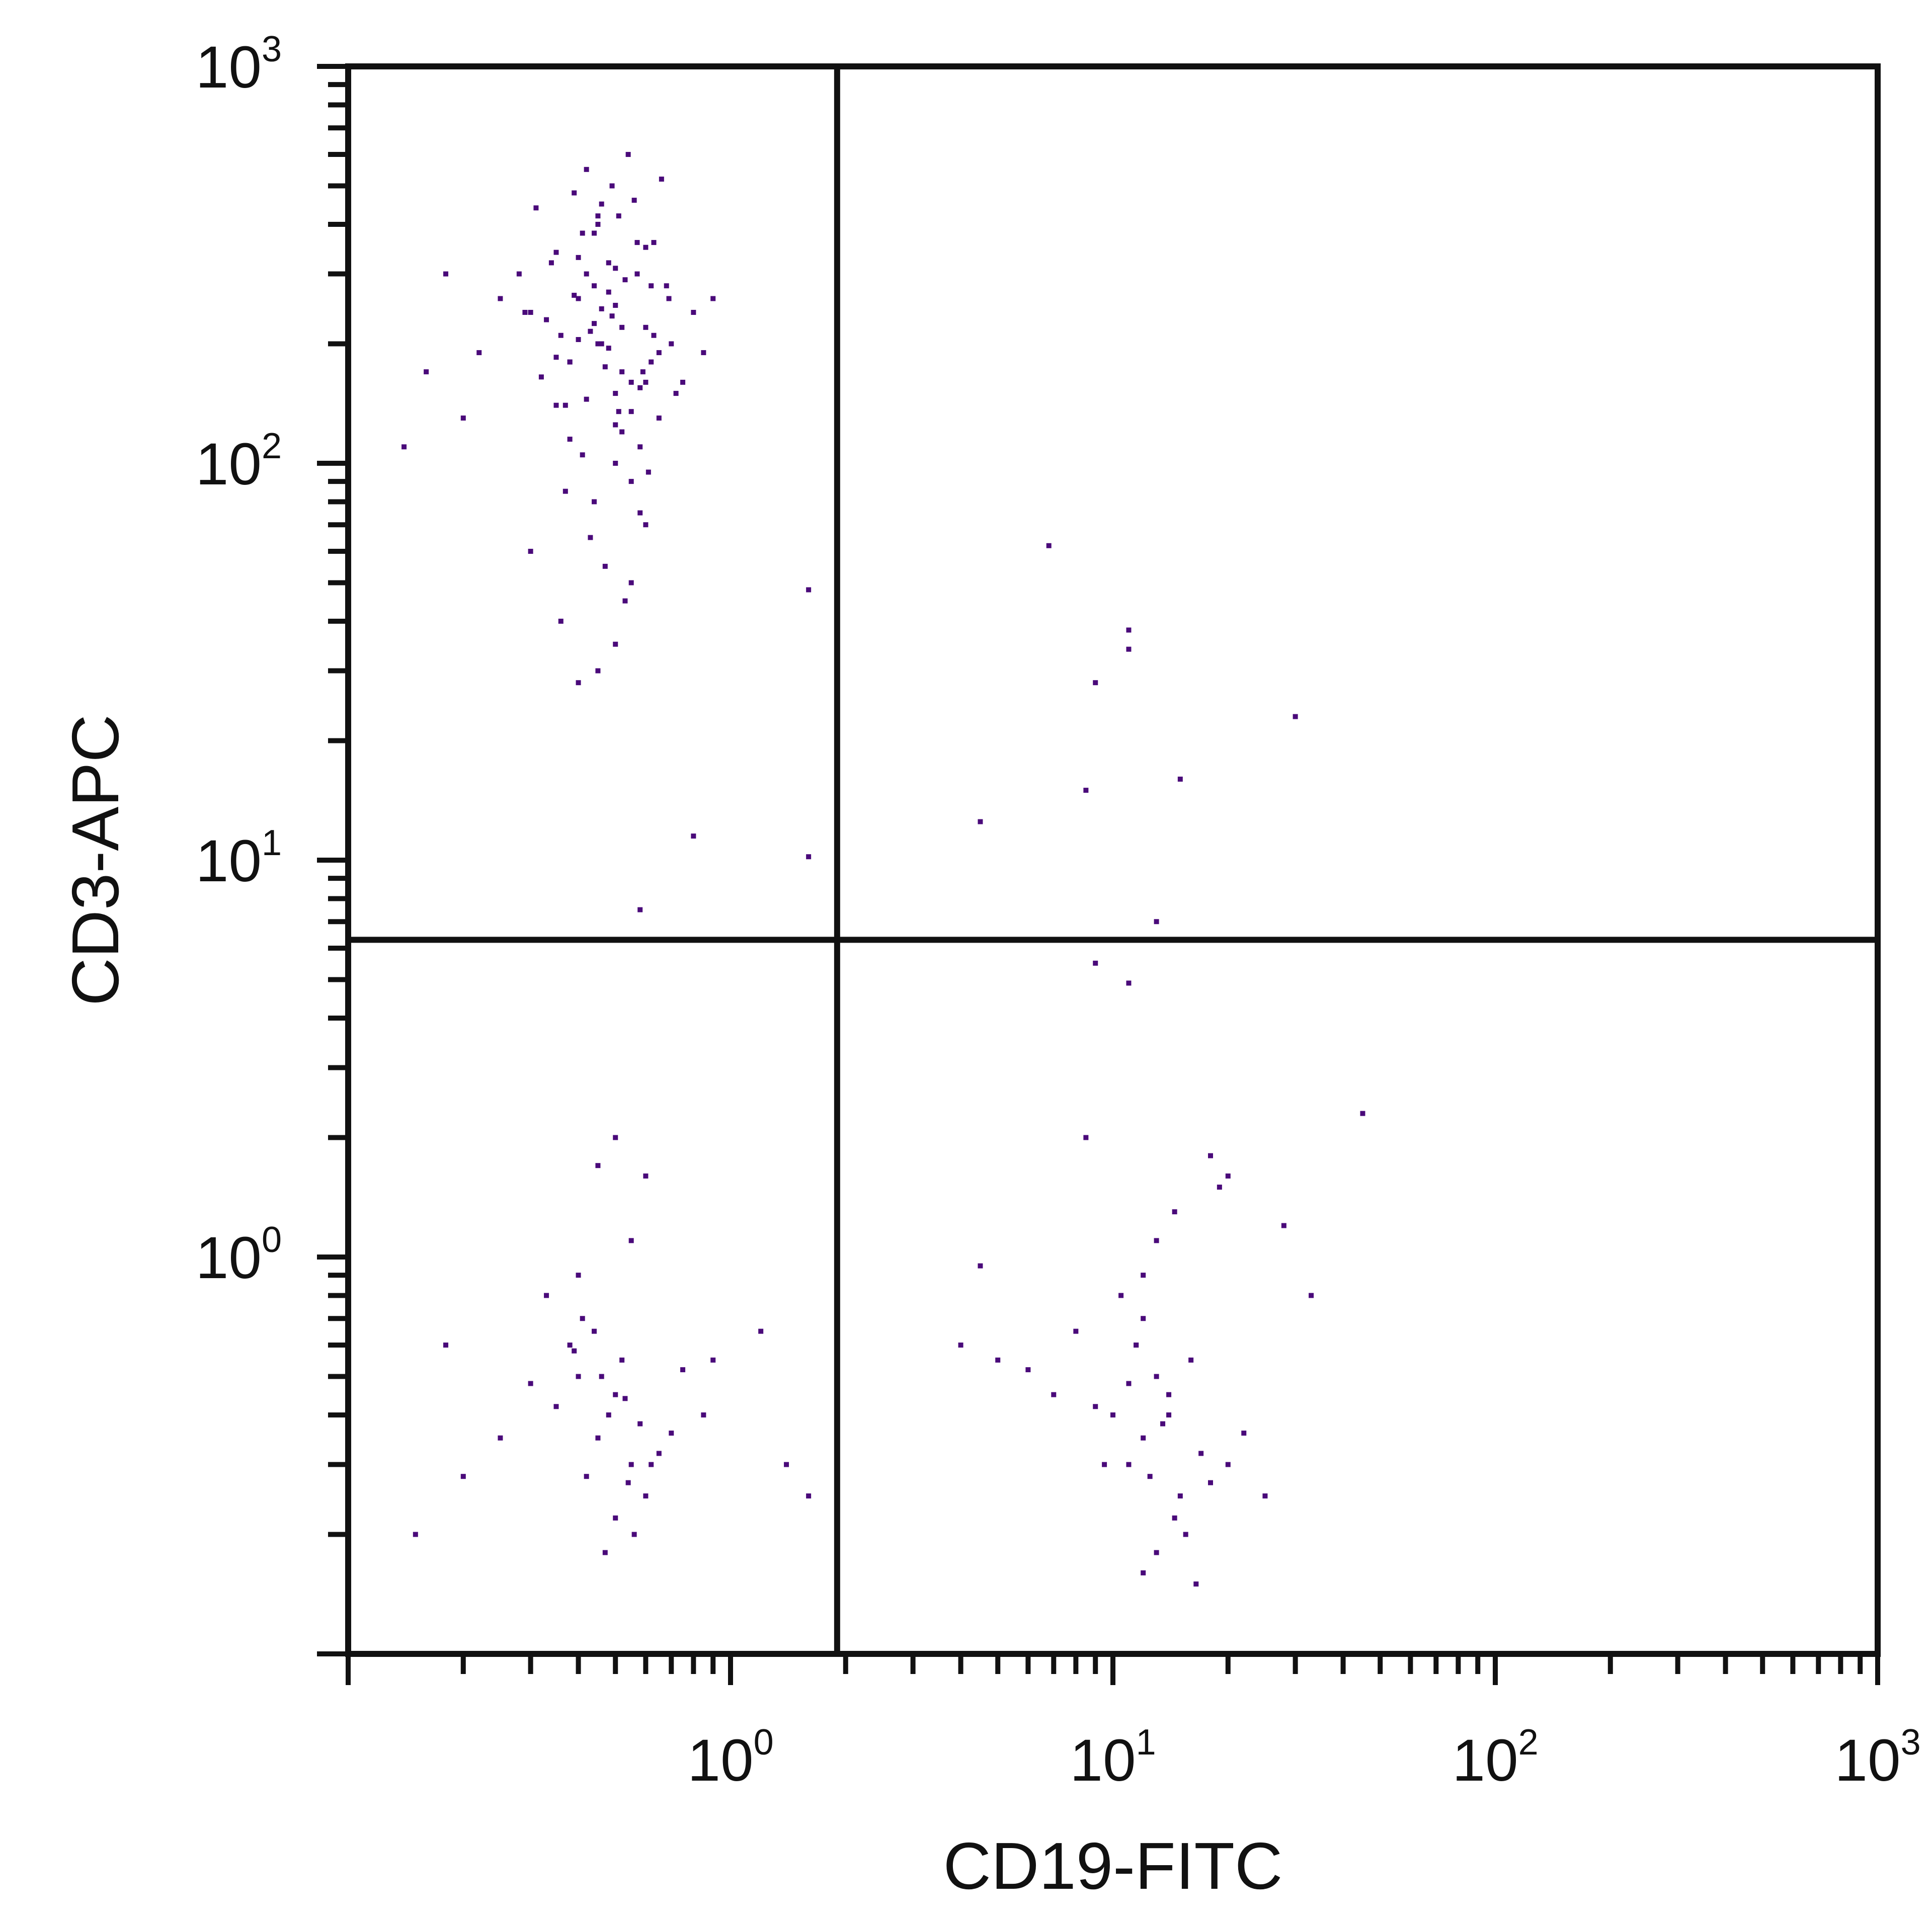 Image resolution: width=1932 pixels, height=1923 pixels. Describe the element at coordinates (1133, 1724) in the screenshot. I see `x-axis: 100 101 102 103` at that location.